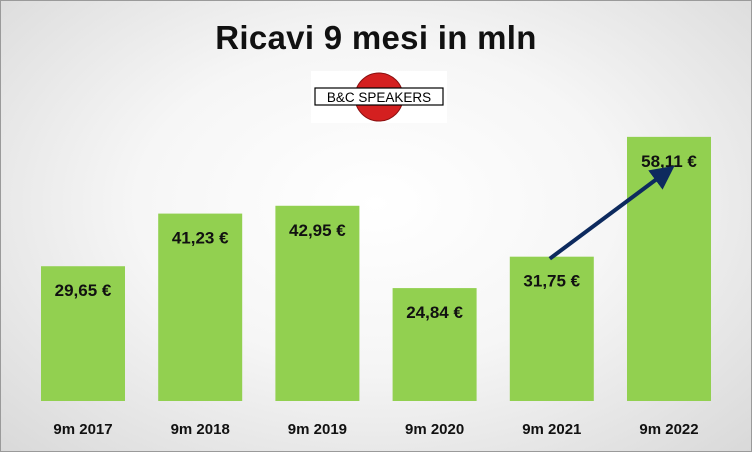  What do you see at coordinates (82, 429) in the screenshot?
I see `x-tick-label-9m-2017: 9m 2017` at bounding box center [82, 429].